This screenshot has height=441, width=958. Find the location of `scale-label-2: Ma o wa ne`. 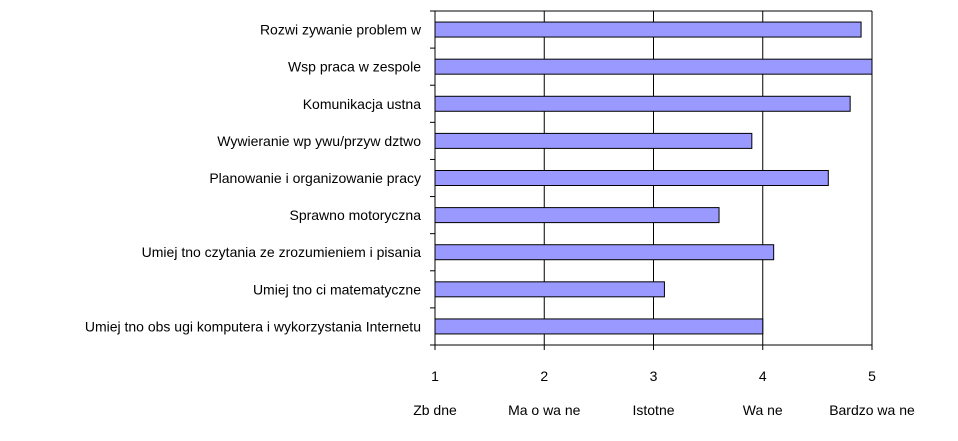

scale-label-2: Ma o wa ne is located at coordinates (544, 410).